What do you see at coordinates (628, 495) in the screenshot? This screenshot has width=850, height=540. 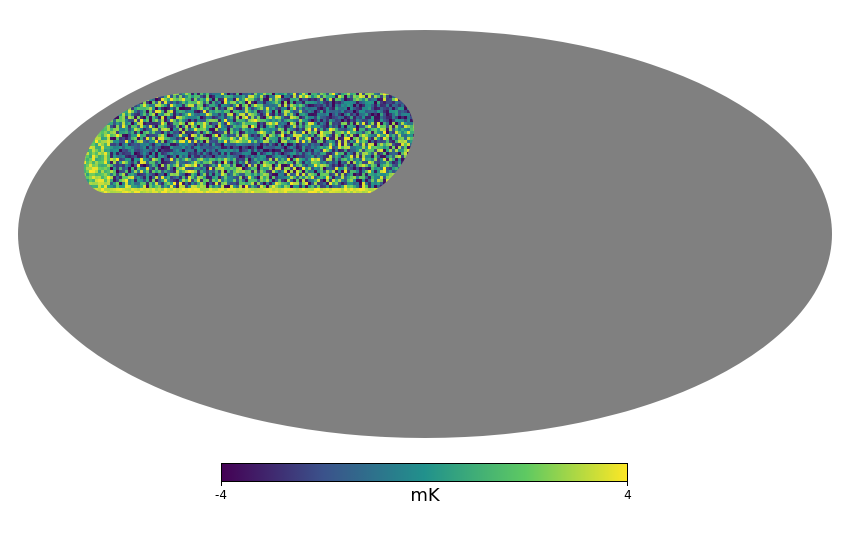 I see `colorbar-max-label: 4` at bounding box center [628, 495].